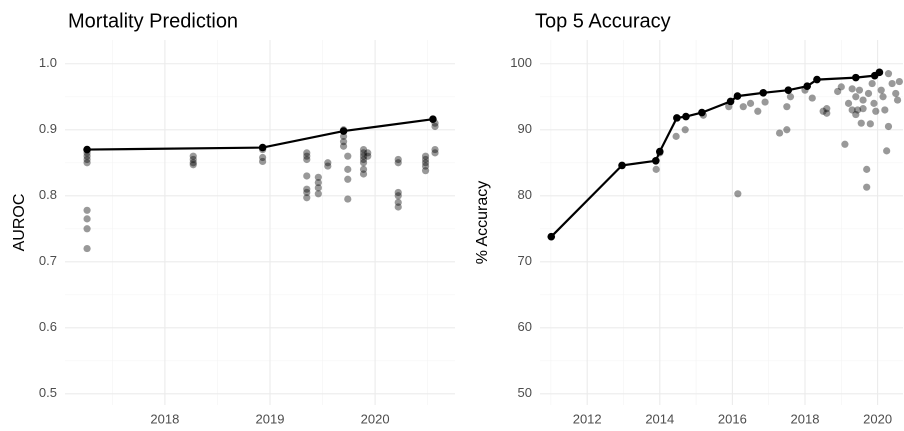 The width and height of the screenshot is (904, 431). Describe the element at coordinates (732, 418) in the screenshot. I see `x-tick-label: 2016` at that location.